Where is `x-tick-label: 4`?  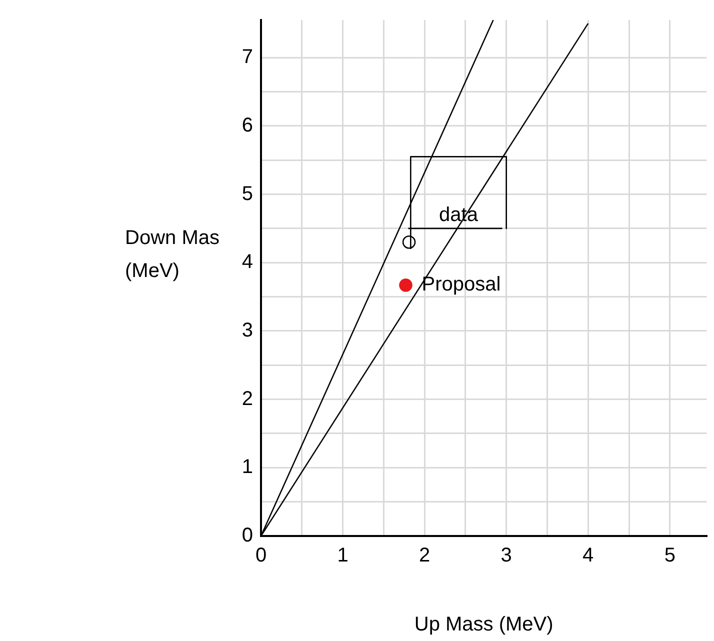 x-tick-label: 4 is located at coordinates (588, 555).